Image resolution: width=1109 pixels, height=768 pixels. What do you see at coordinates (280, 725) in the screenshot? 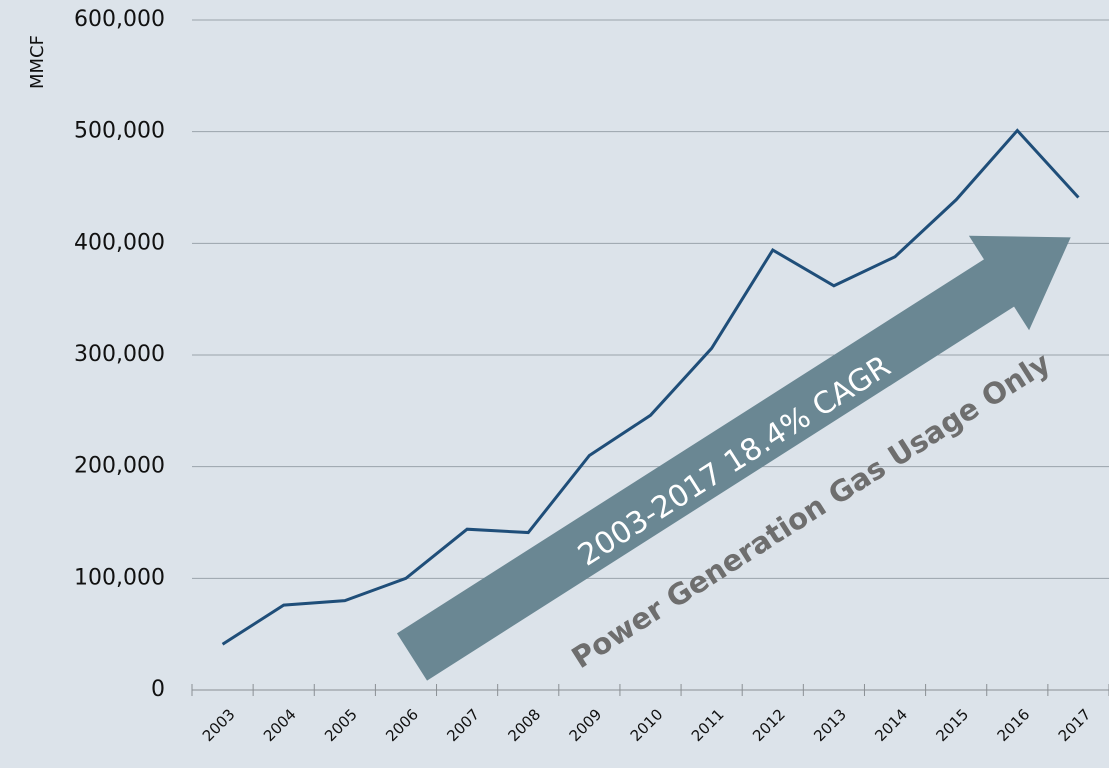
I see `x-tick-label: 2004` at bounding box center [280, 725].